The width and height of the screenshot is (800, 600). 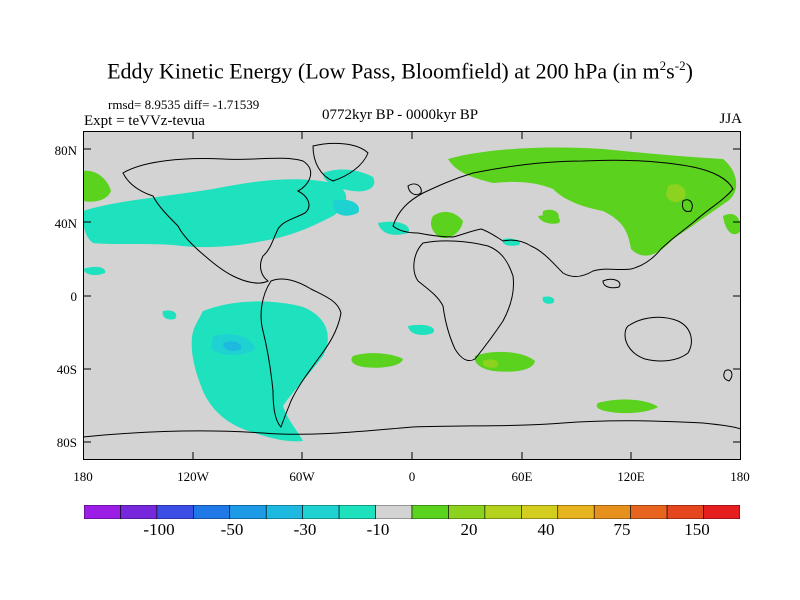 What do you see at coordinates (469, 529) in the screenshot?
I see `colorbar-label: 20` at bounding box center [469, 529].